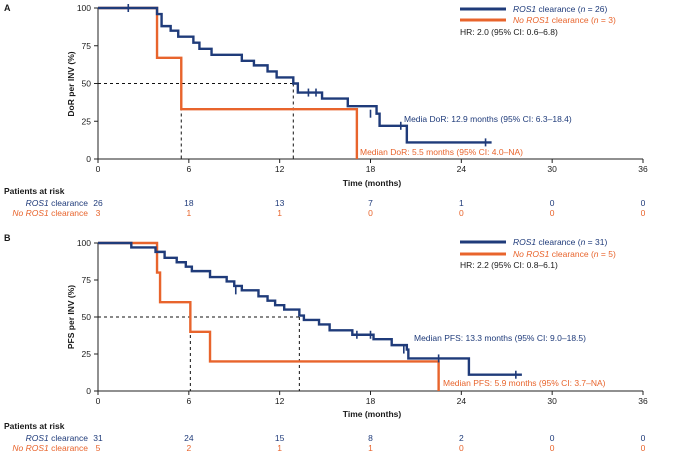 This screenshot has height=453, width=677. What do you see at coordinates (188, 448) in the screenshot?
I see `risk-value-no-ros1-clearance-6: 2` at bounding box center [188, 448].